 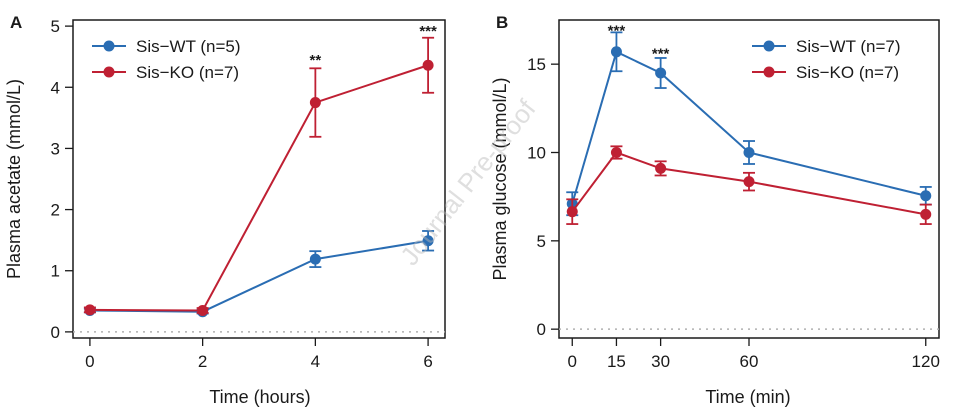 What do you see at coordinates (616, 361) in the screenshot?
I see `panel-b-x-tick-label: 15` at bounding box center [616, 361].